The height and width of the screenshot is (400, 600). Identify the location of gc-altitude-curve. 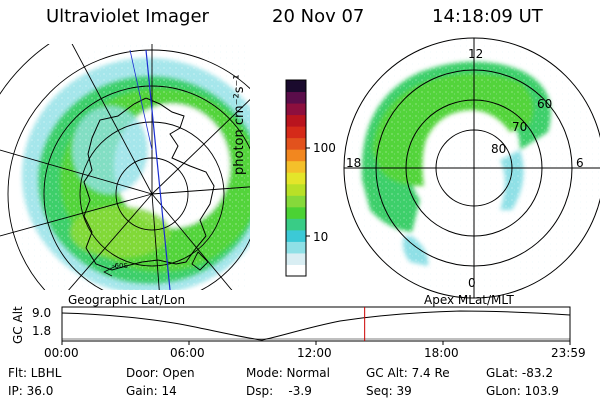
(316, 325).